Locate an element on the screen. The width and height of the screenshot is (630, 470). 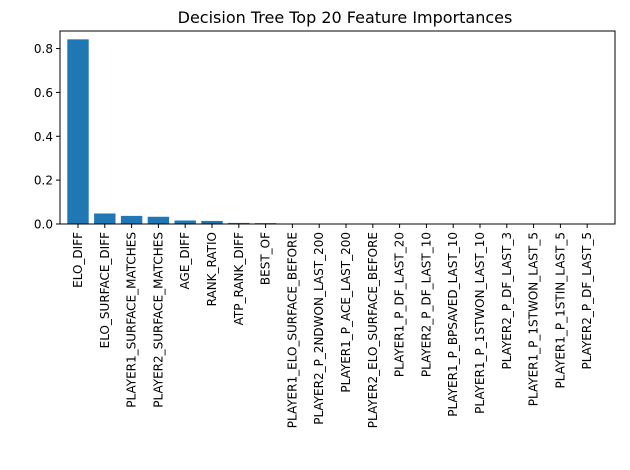
y-tick-label: 0.4 is located at coordinates (43, 137).